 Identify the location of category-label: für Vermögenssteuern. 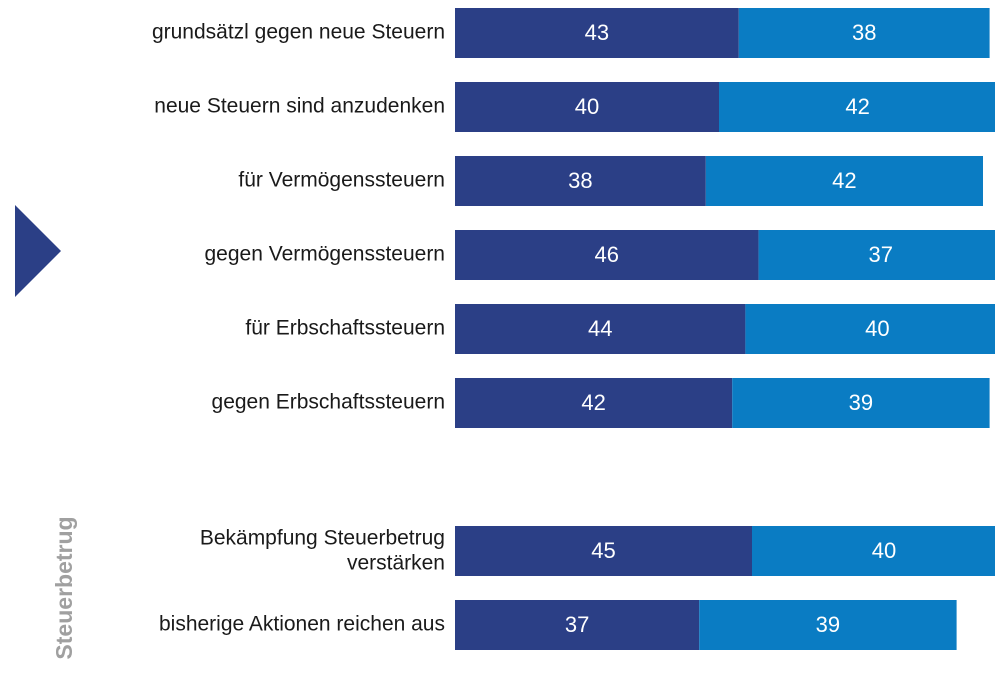
(341, 180).